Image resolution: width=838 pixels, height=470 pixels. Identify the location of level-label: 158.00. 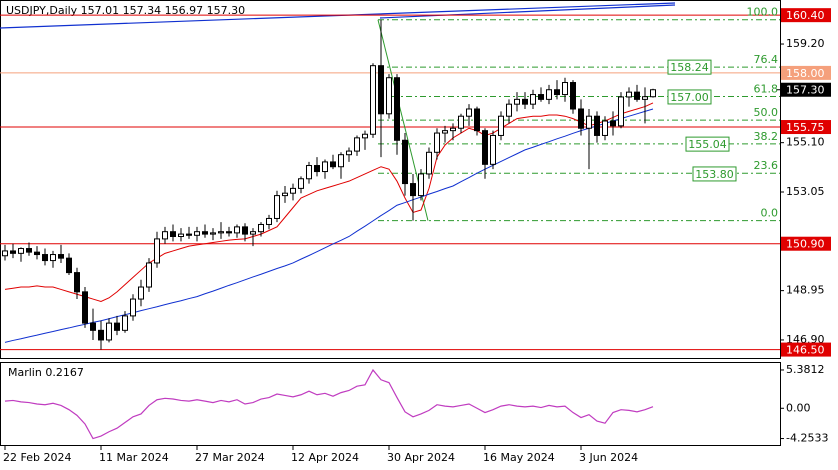
(805, 73).